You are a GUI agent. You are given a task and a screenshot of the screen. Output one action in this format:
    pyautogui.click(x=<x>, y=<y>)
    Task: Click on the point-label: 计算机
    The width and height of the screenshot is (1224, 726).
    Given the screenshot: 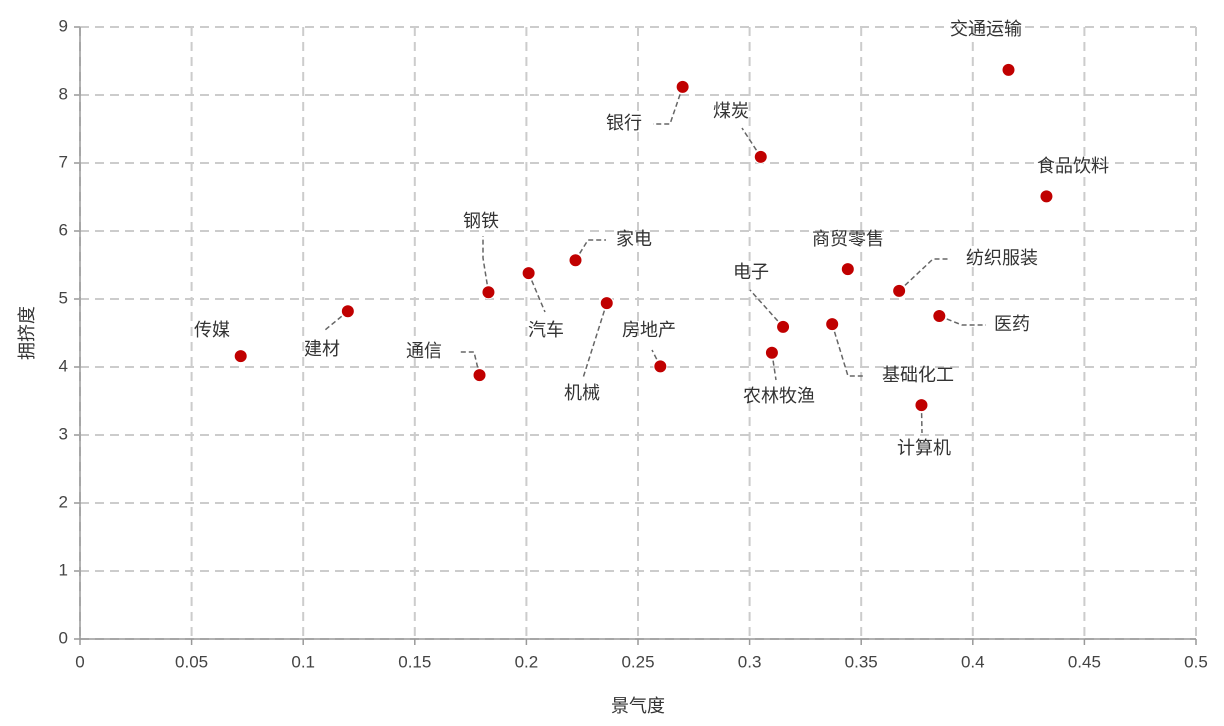 What is the action you would take?
    pyautogui.click(x=924, y=448)
    